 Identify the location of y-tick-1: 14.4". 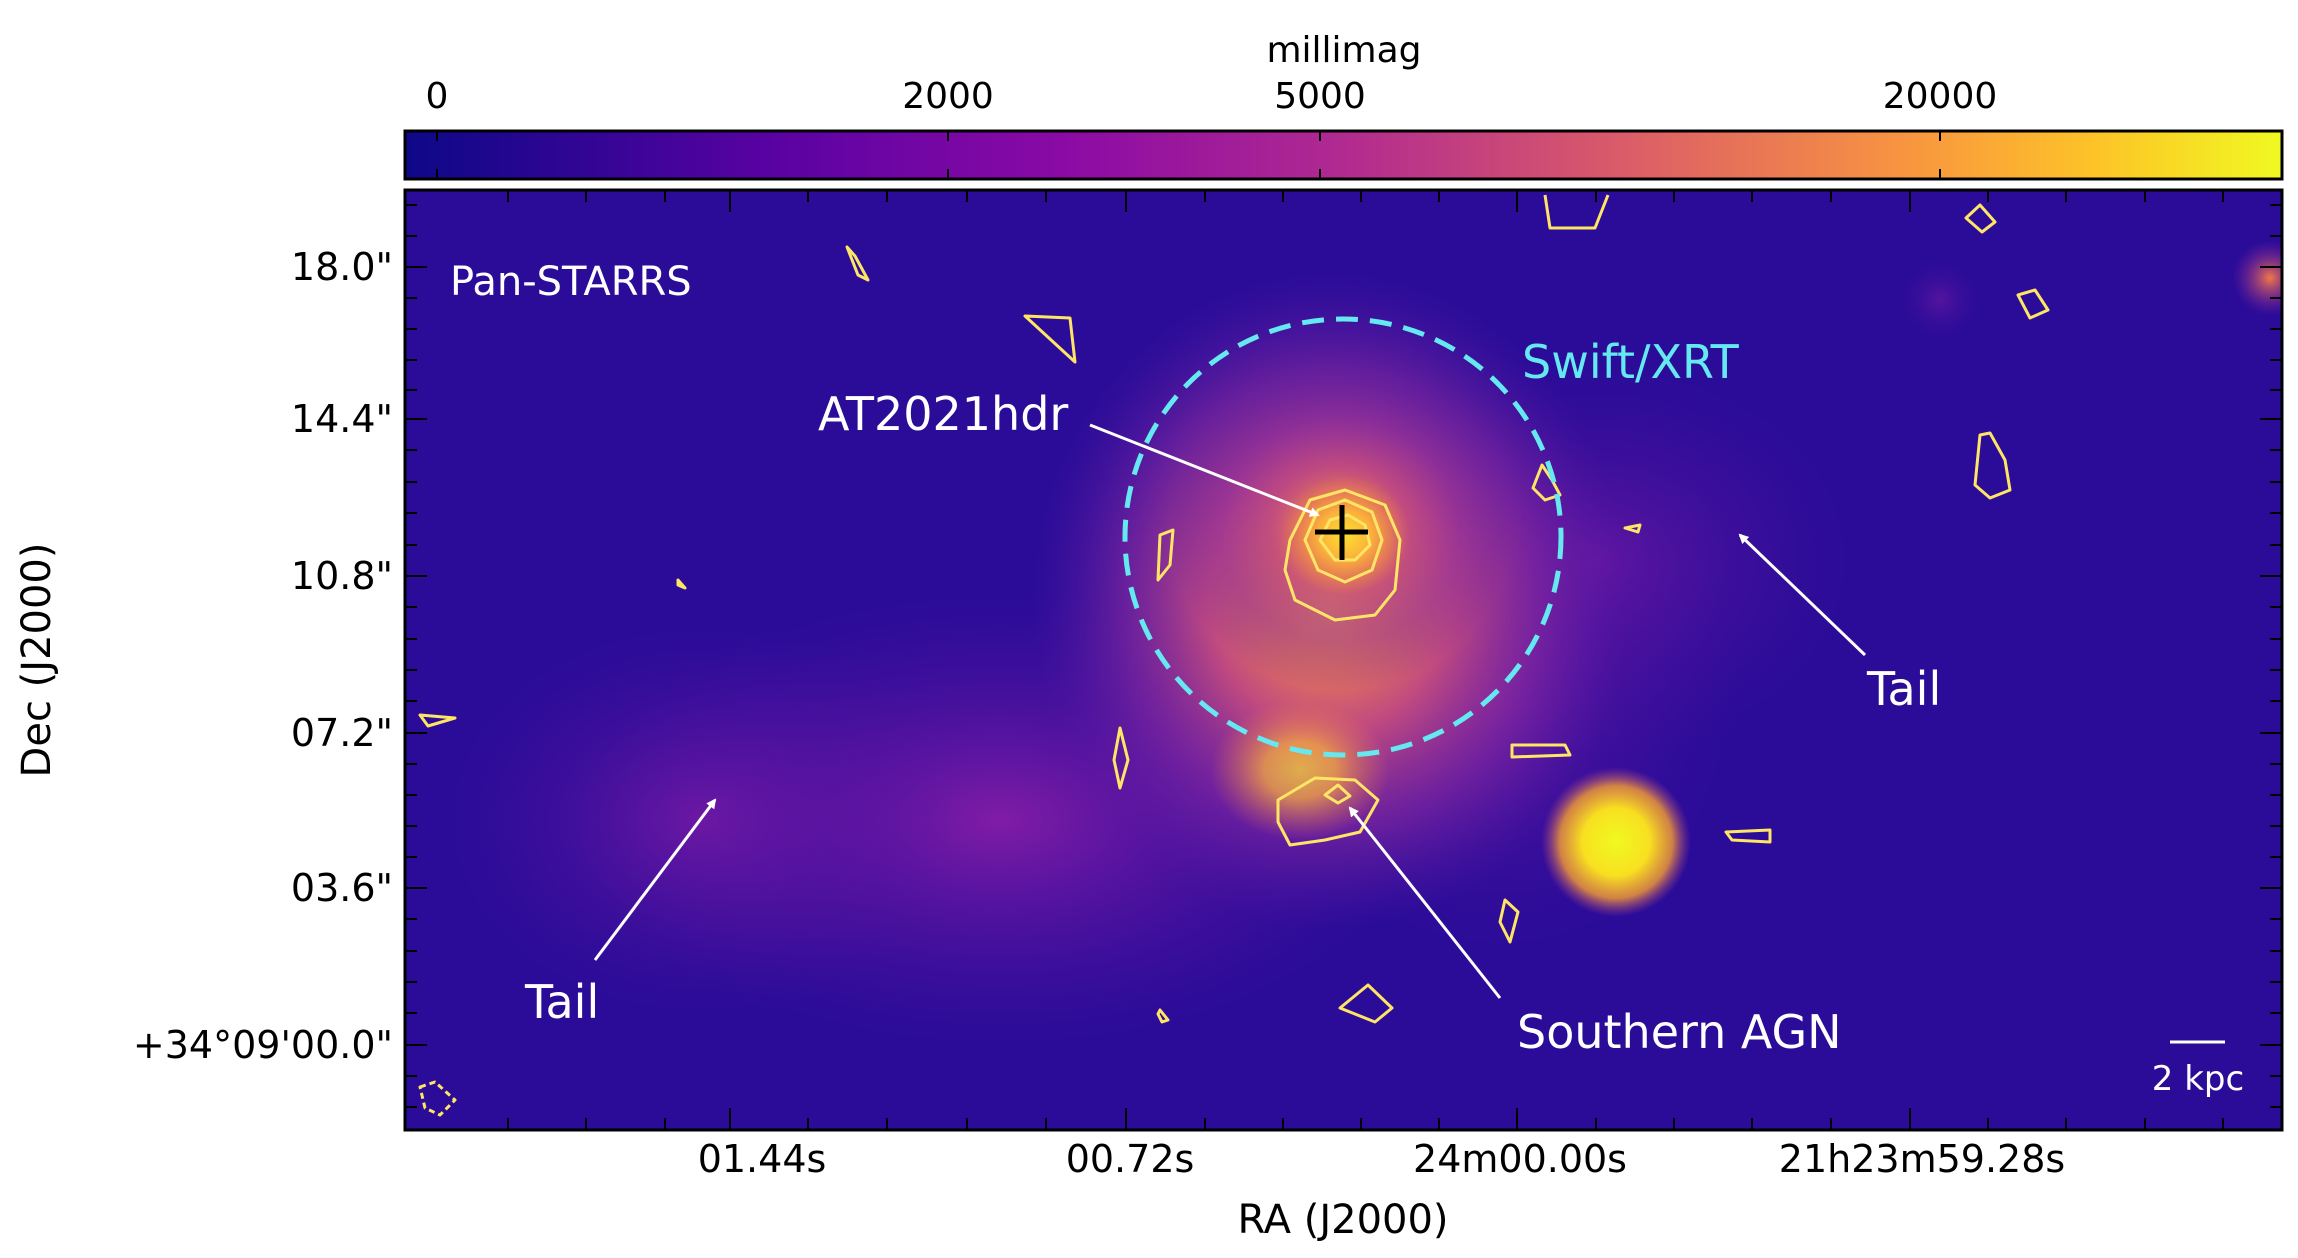
(342, 419).